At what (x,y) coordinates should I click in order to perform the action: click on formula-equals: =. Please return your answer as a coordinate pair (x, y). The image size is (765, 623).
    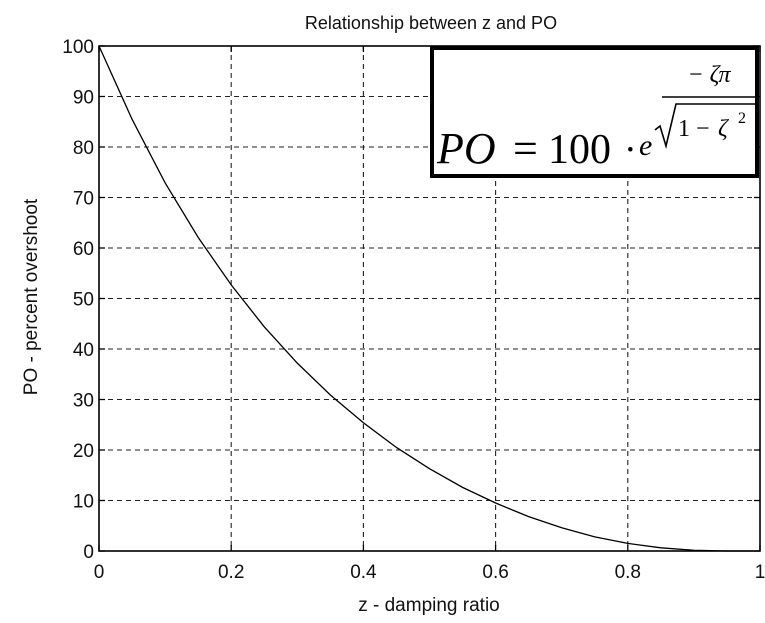
    Looking at the image, I should click on (525, 148).